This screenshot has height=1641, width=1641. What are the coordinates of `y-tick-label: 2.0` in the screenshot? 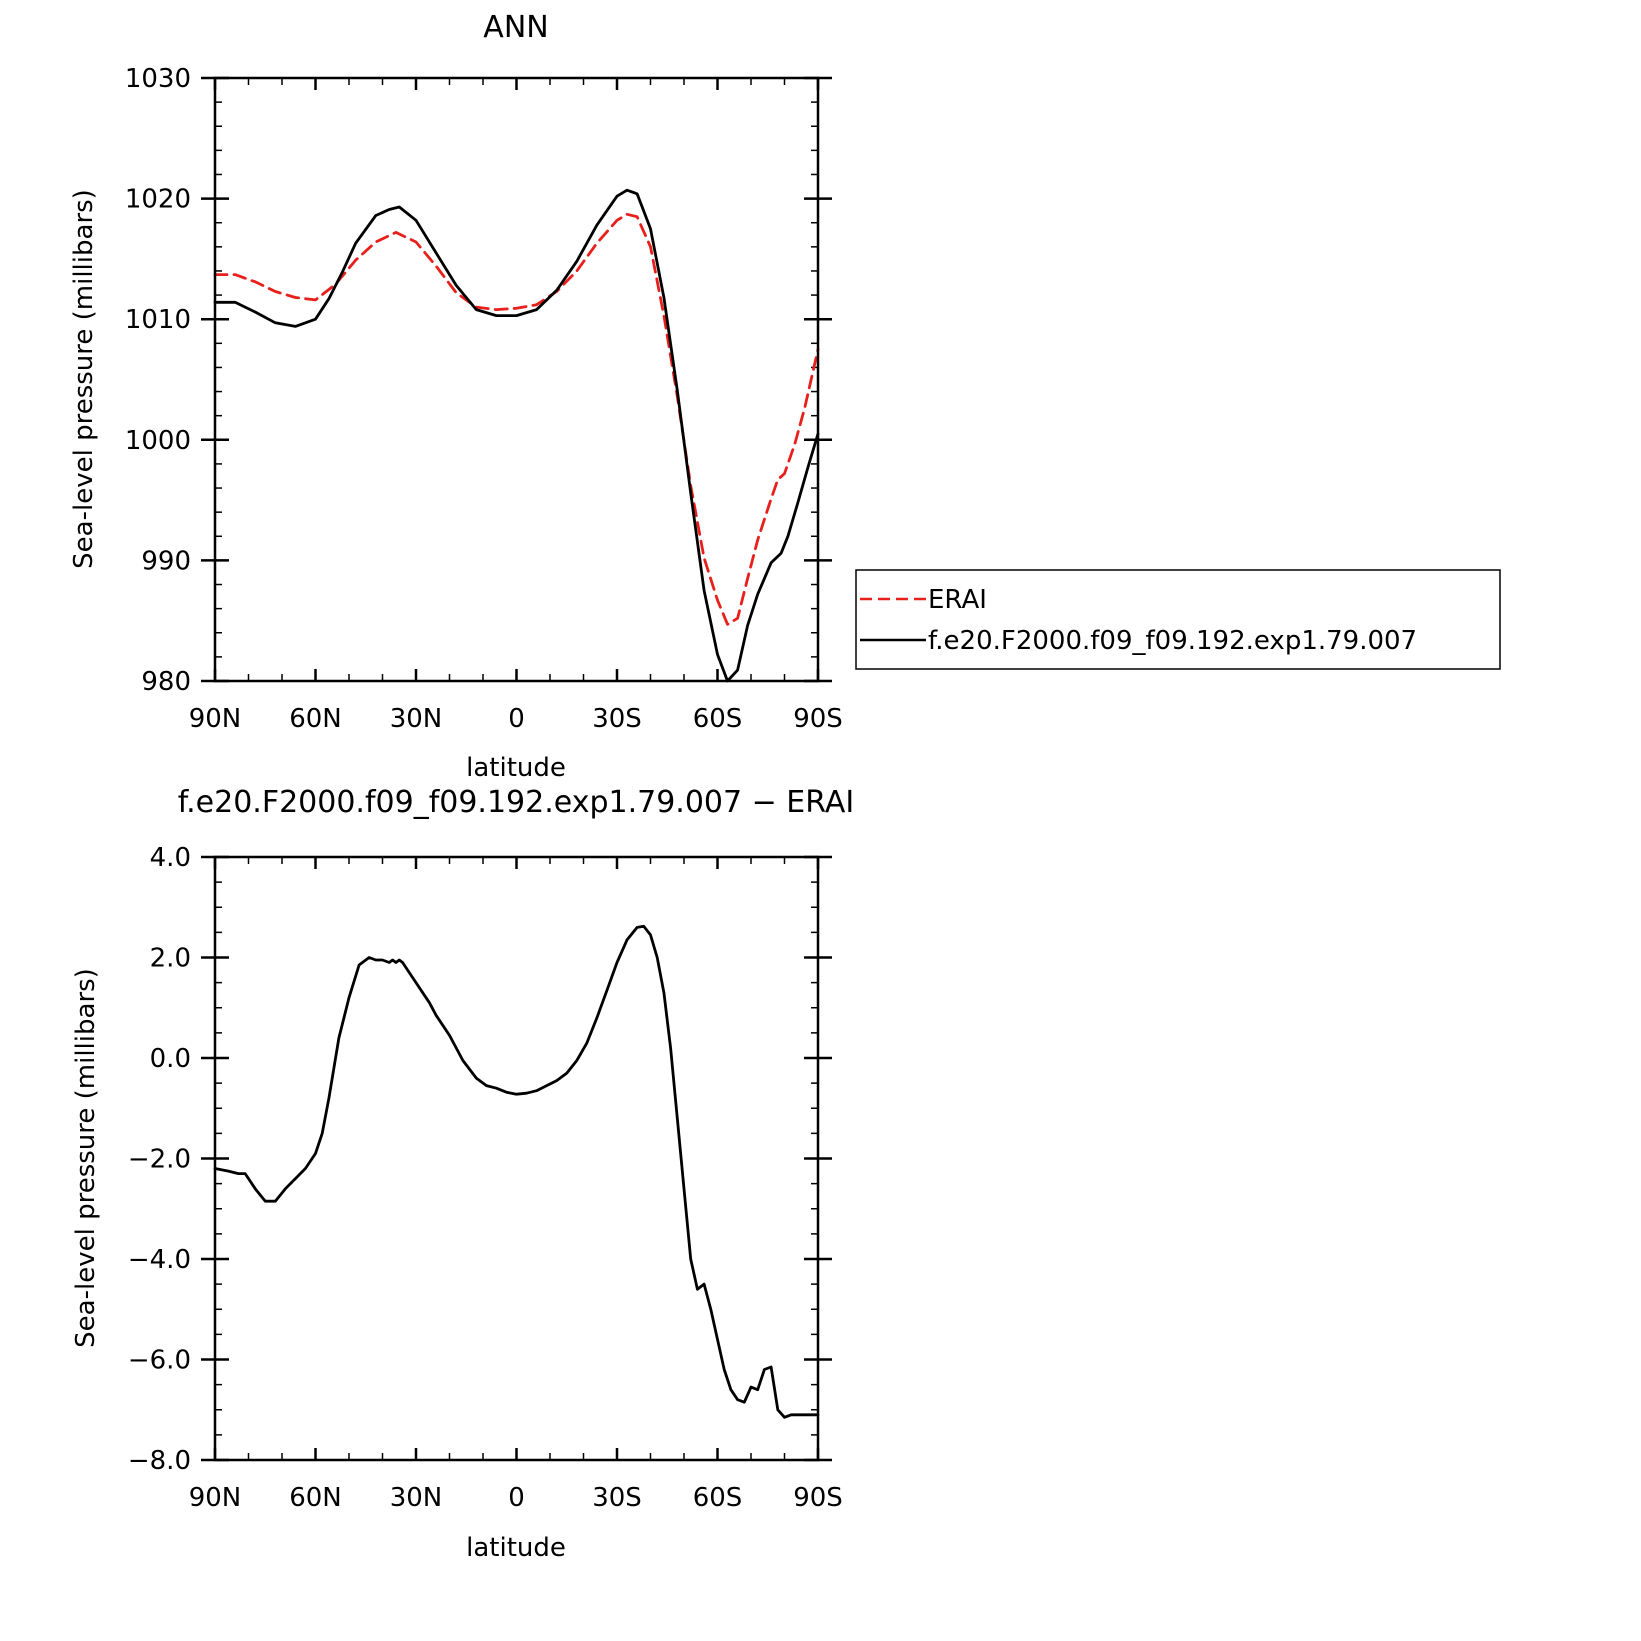 It's located at (170, 959).